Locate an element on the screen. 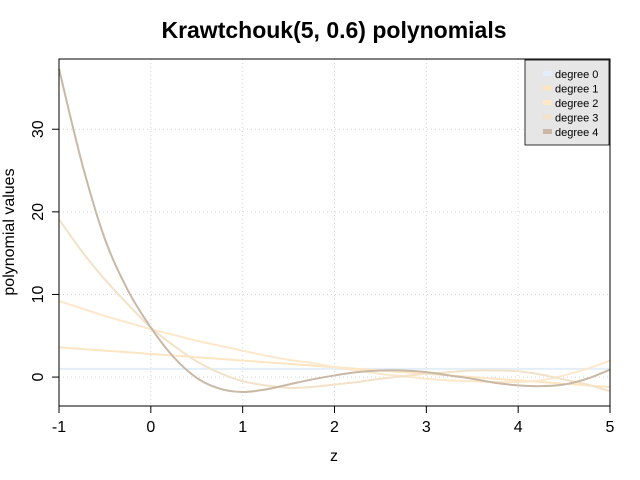  legend: degree 0 degree 1 degree 2 degree 3 degree 4 is located at coordinates (567, 102).